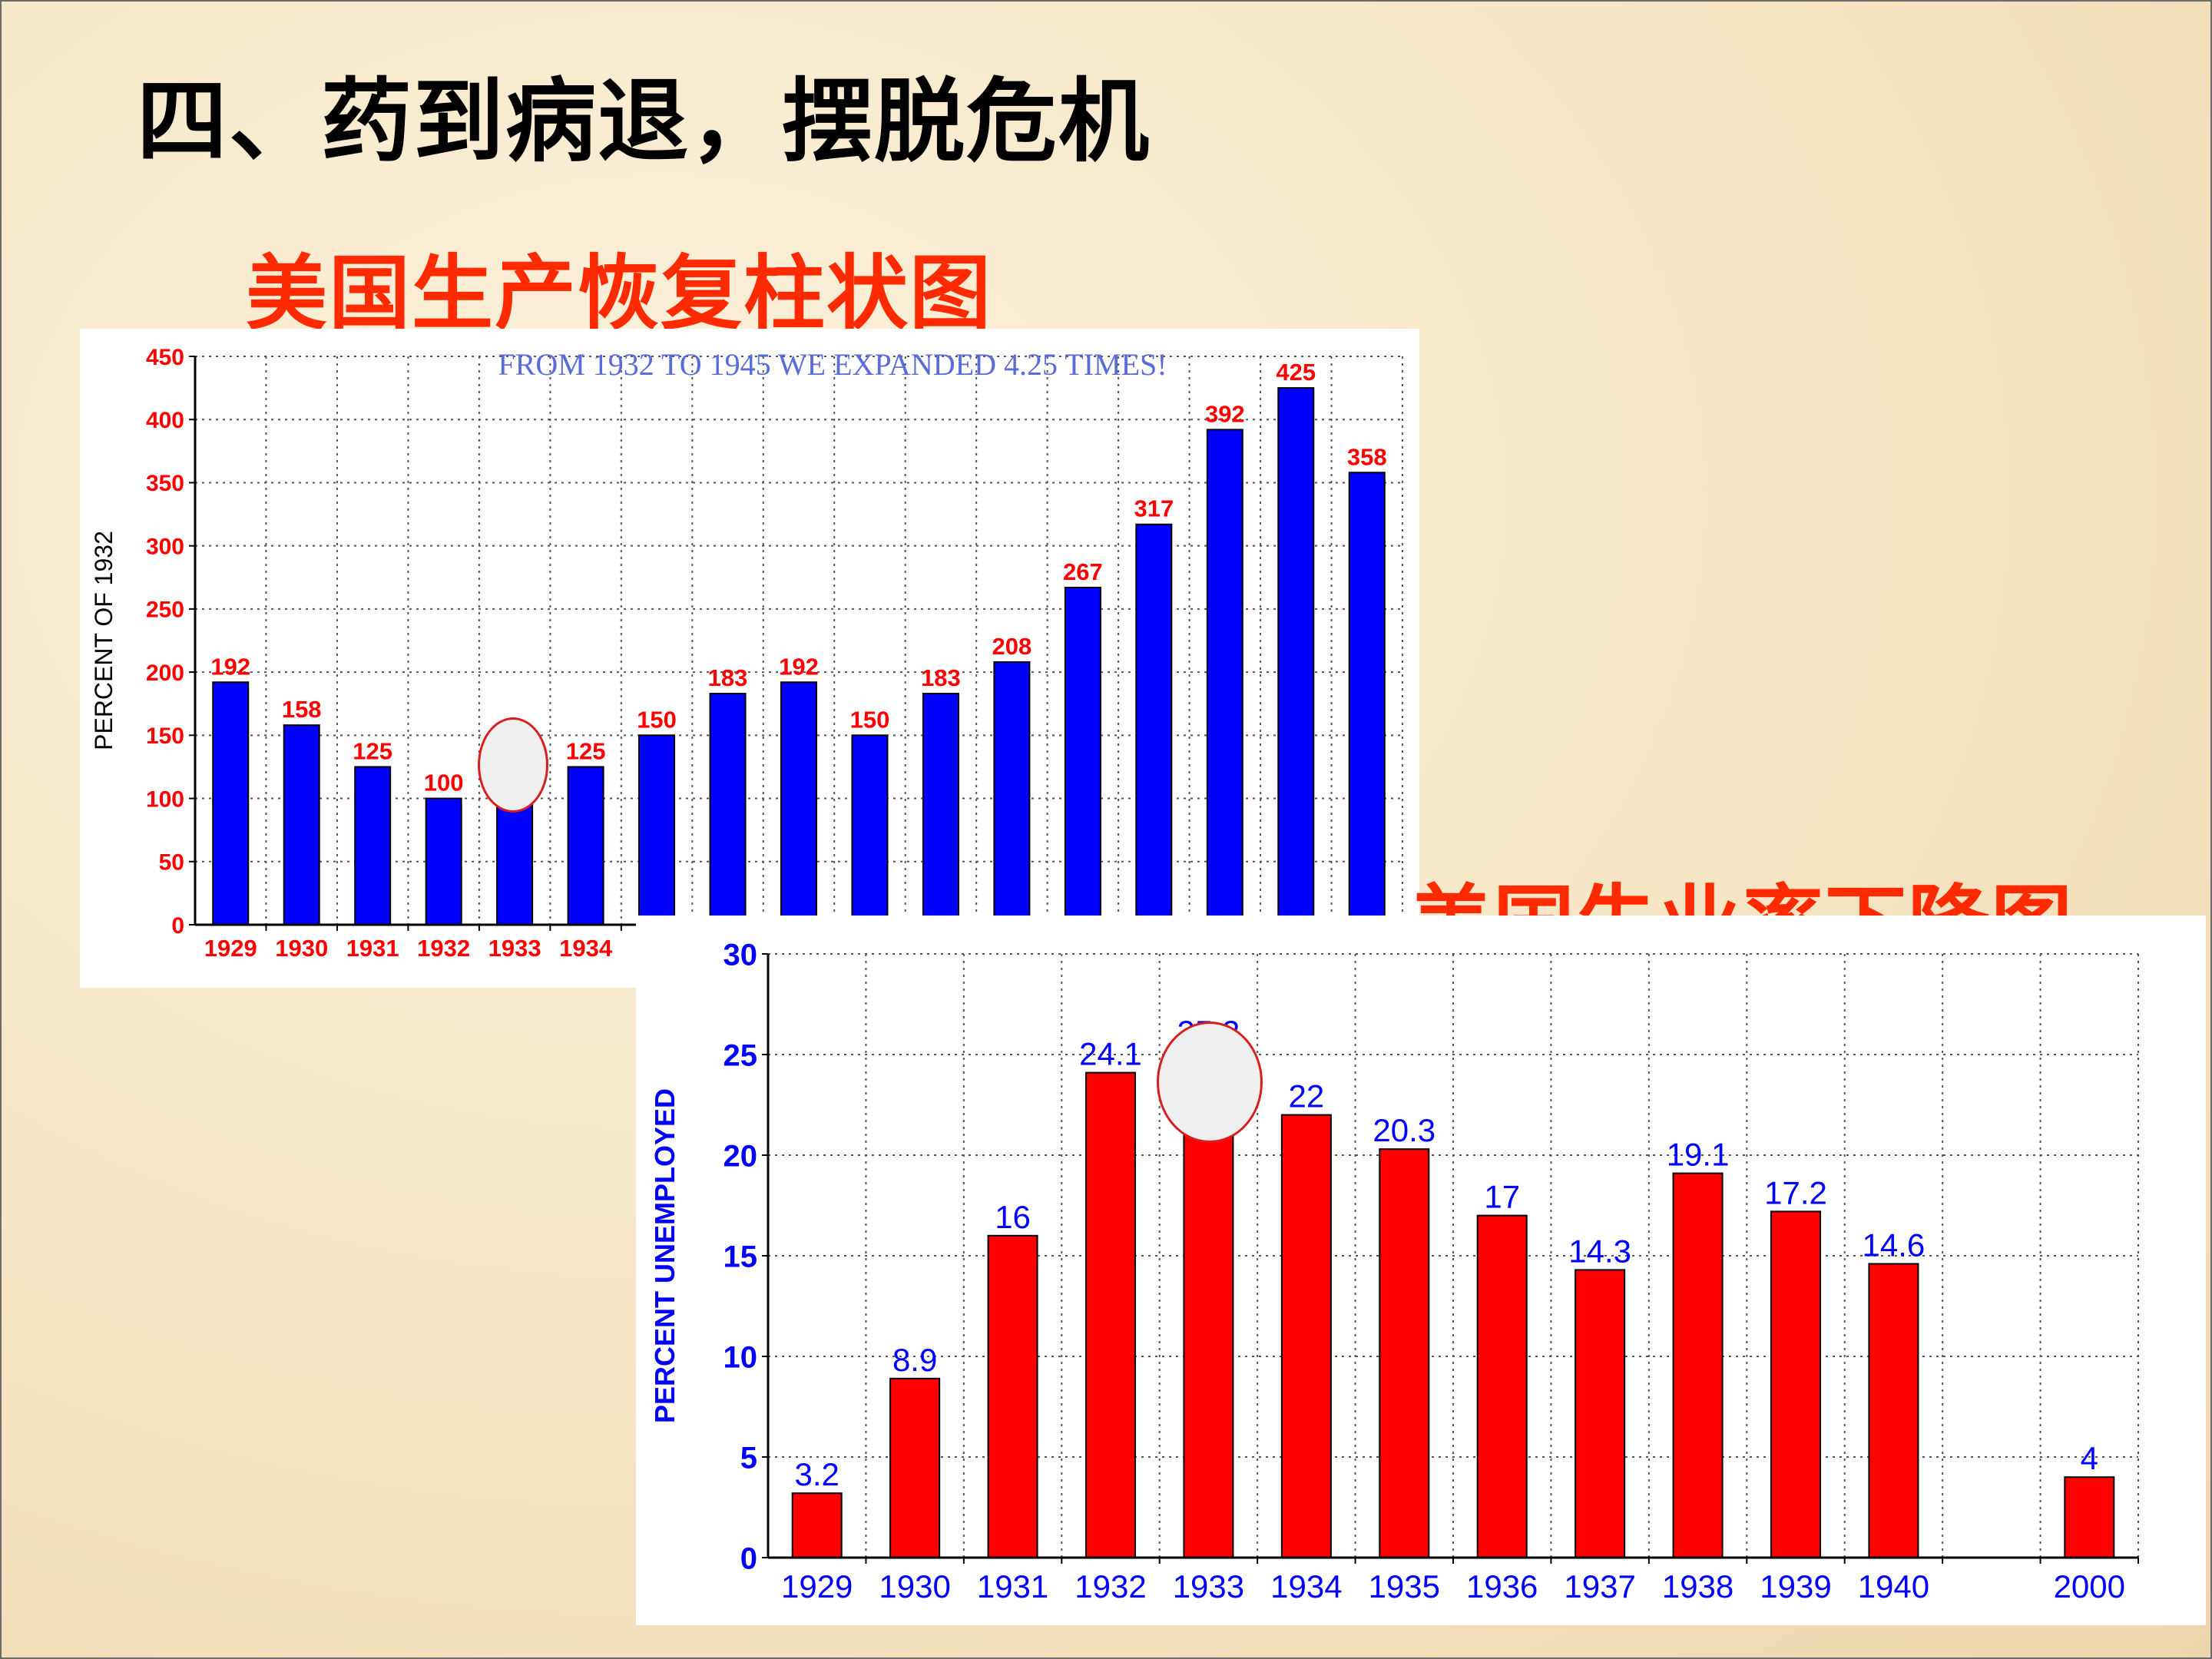 Image resolution: width=2212 pixels, height=1659 pixels. What do you see at coordinates (165, 483) in the screenshot?
I see `y-tick-label: 350` at bounding box center [165, 483].